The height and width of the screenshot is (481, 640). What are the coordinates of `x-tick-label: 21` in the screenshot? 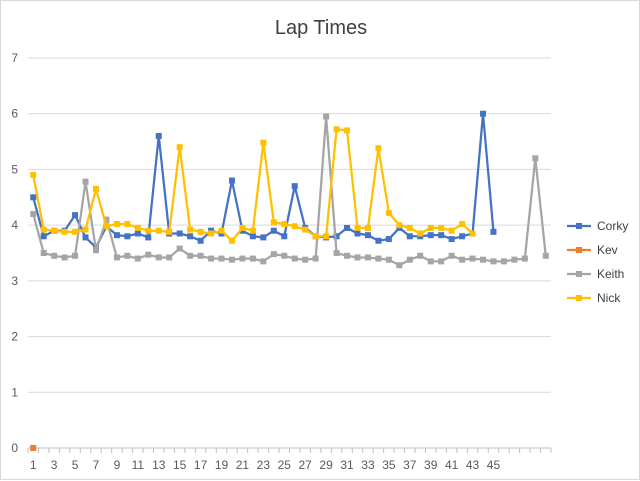 It's located at (243, 465).